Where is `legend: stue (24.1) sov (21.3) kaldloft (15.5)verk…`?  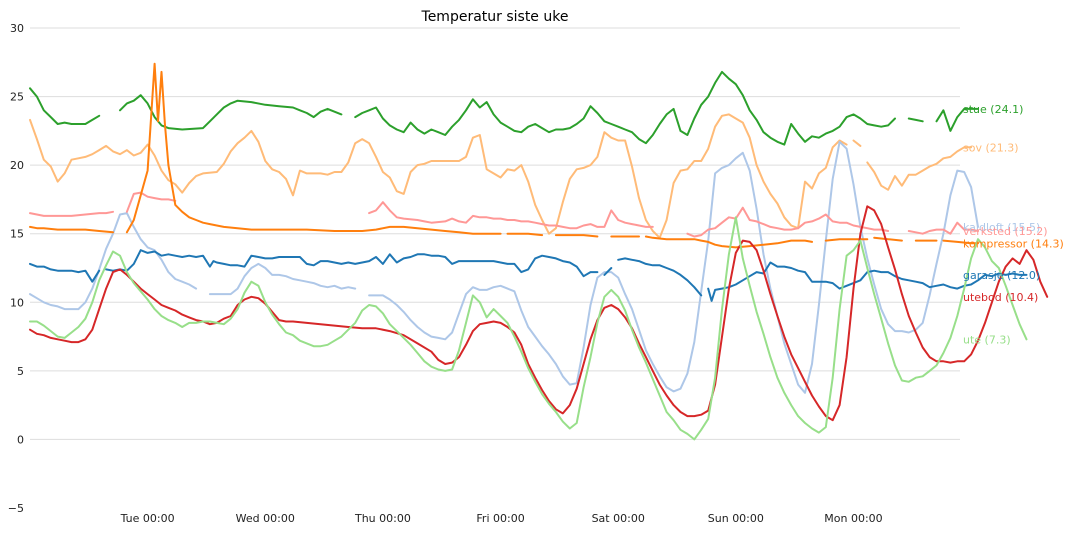
legend: stue (24.1) sov (21.3) kaldloft (15.5)verk… is located at coordinates (1013, 224).